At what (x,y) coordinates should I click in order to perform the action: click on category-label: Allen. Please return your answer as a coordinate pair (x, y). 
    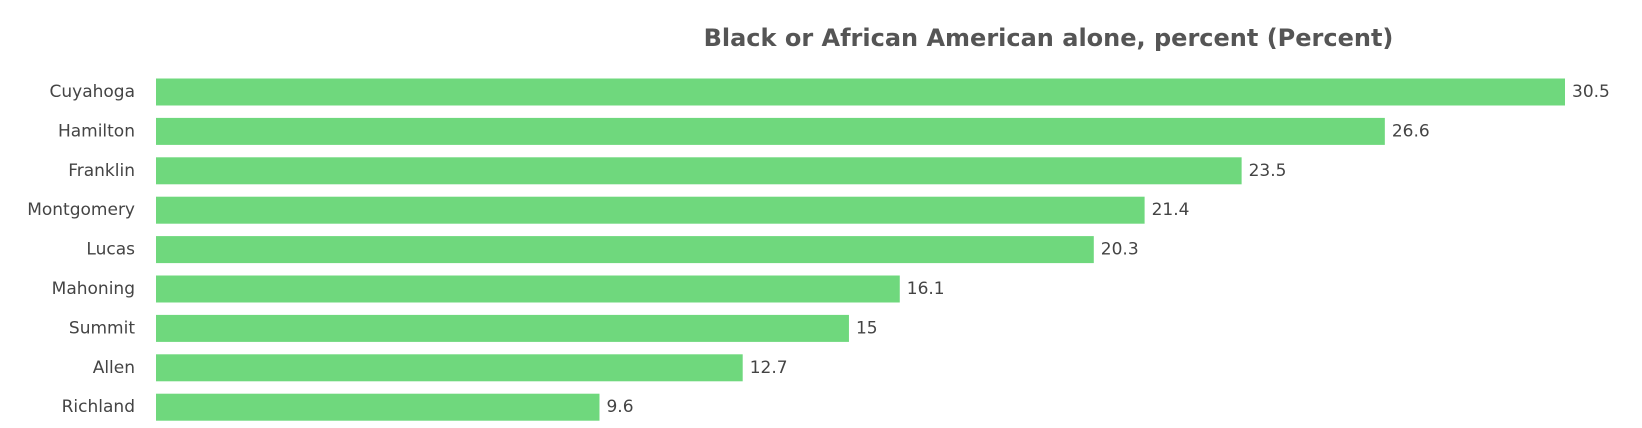
    Looking at the image, I should click on (114, 368).